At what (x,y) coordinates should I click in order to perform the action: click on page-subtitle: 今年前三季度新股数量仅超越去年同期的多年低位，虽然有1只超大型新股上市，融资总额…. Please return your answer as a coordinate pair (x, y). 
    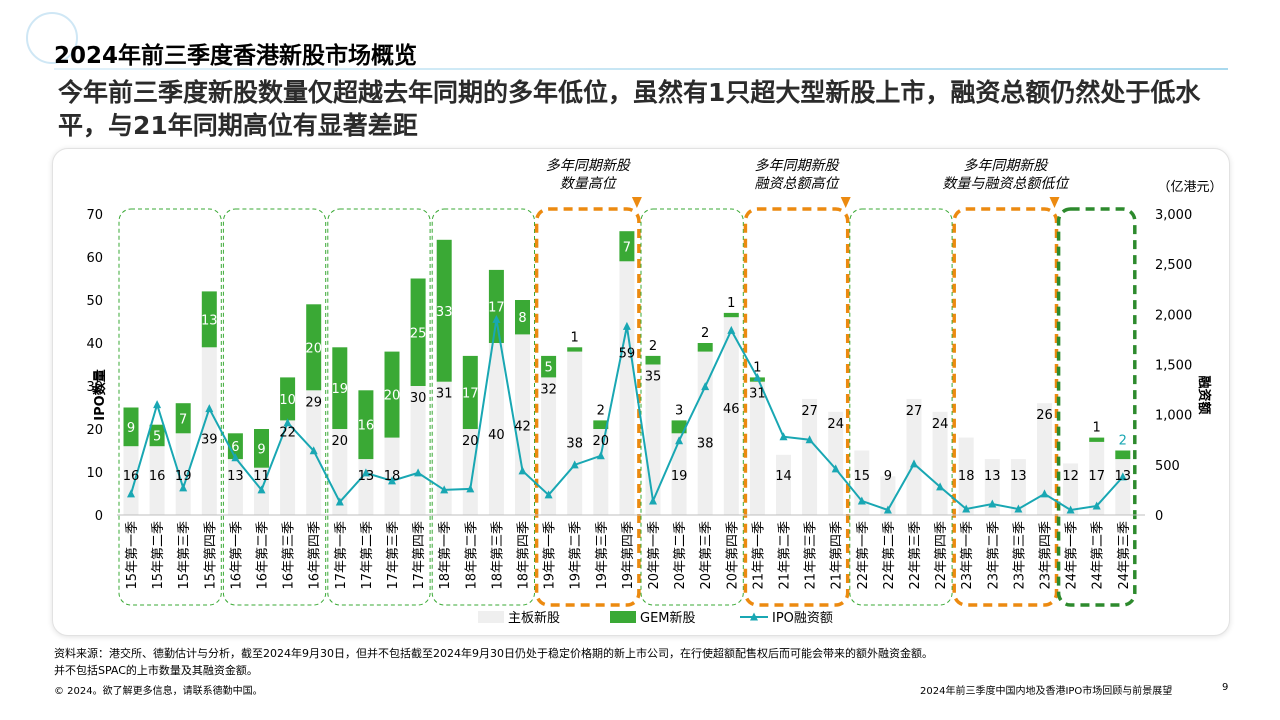
    Looking at the image, I should click on (629, 109).